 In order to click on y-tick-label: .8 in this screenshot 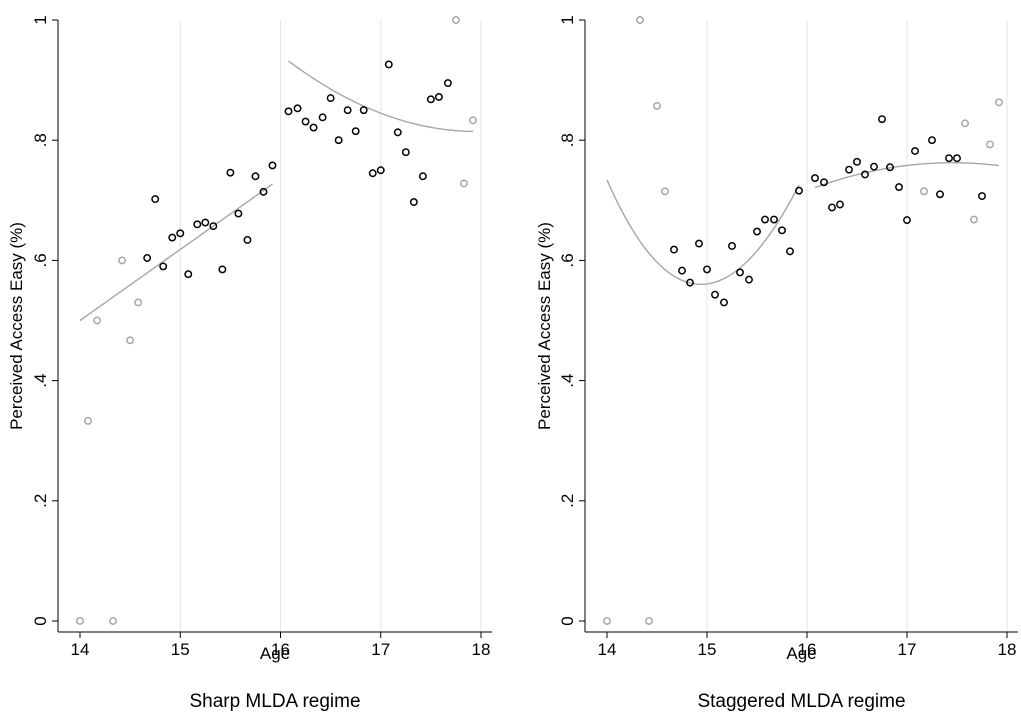, I will do `click(567, 140)`.